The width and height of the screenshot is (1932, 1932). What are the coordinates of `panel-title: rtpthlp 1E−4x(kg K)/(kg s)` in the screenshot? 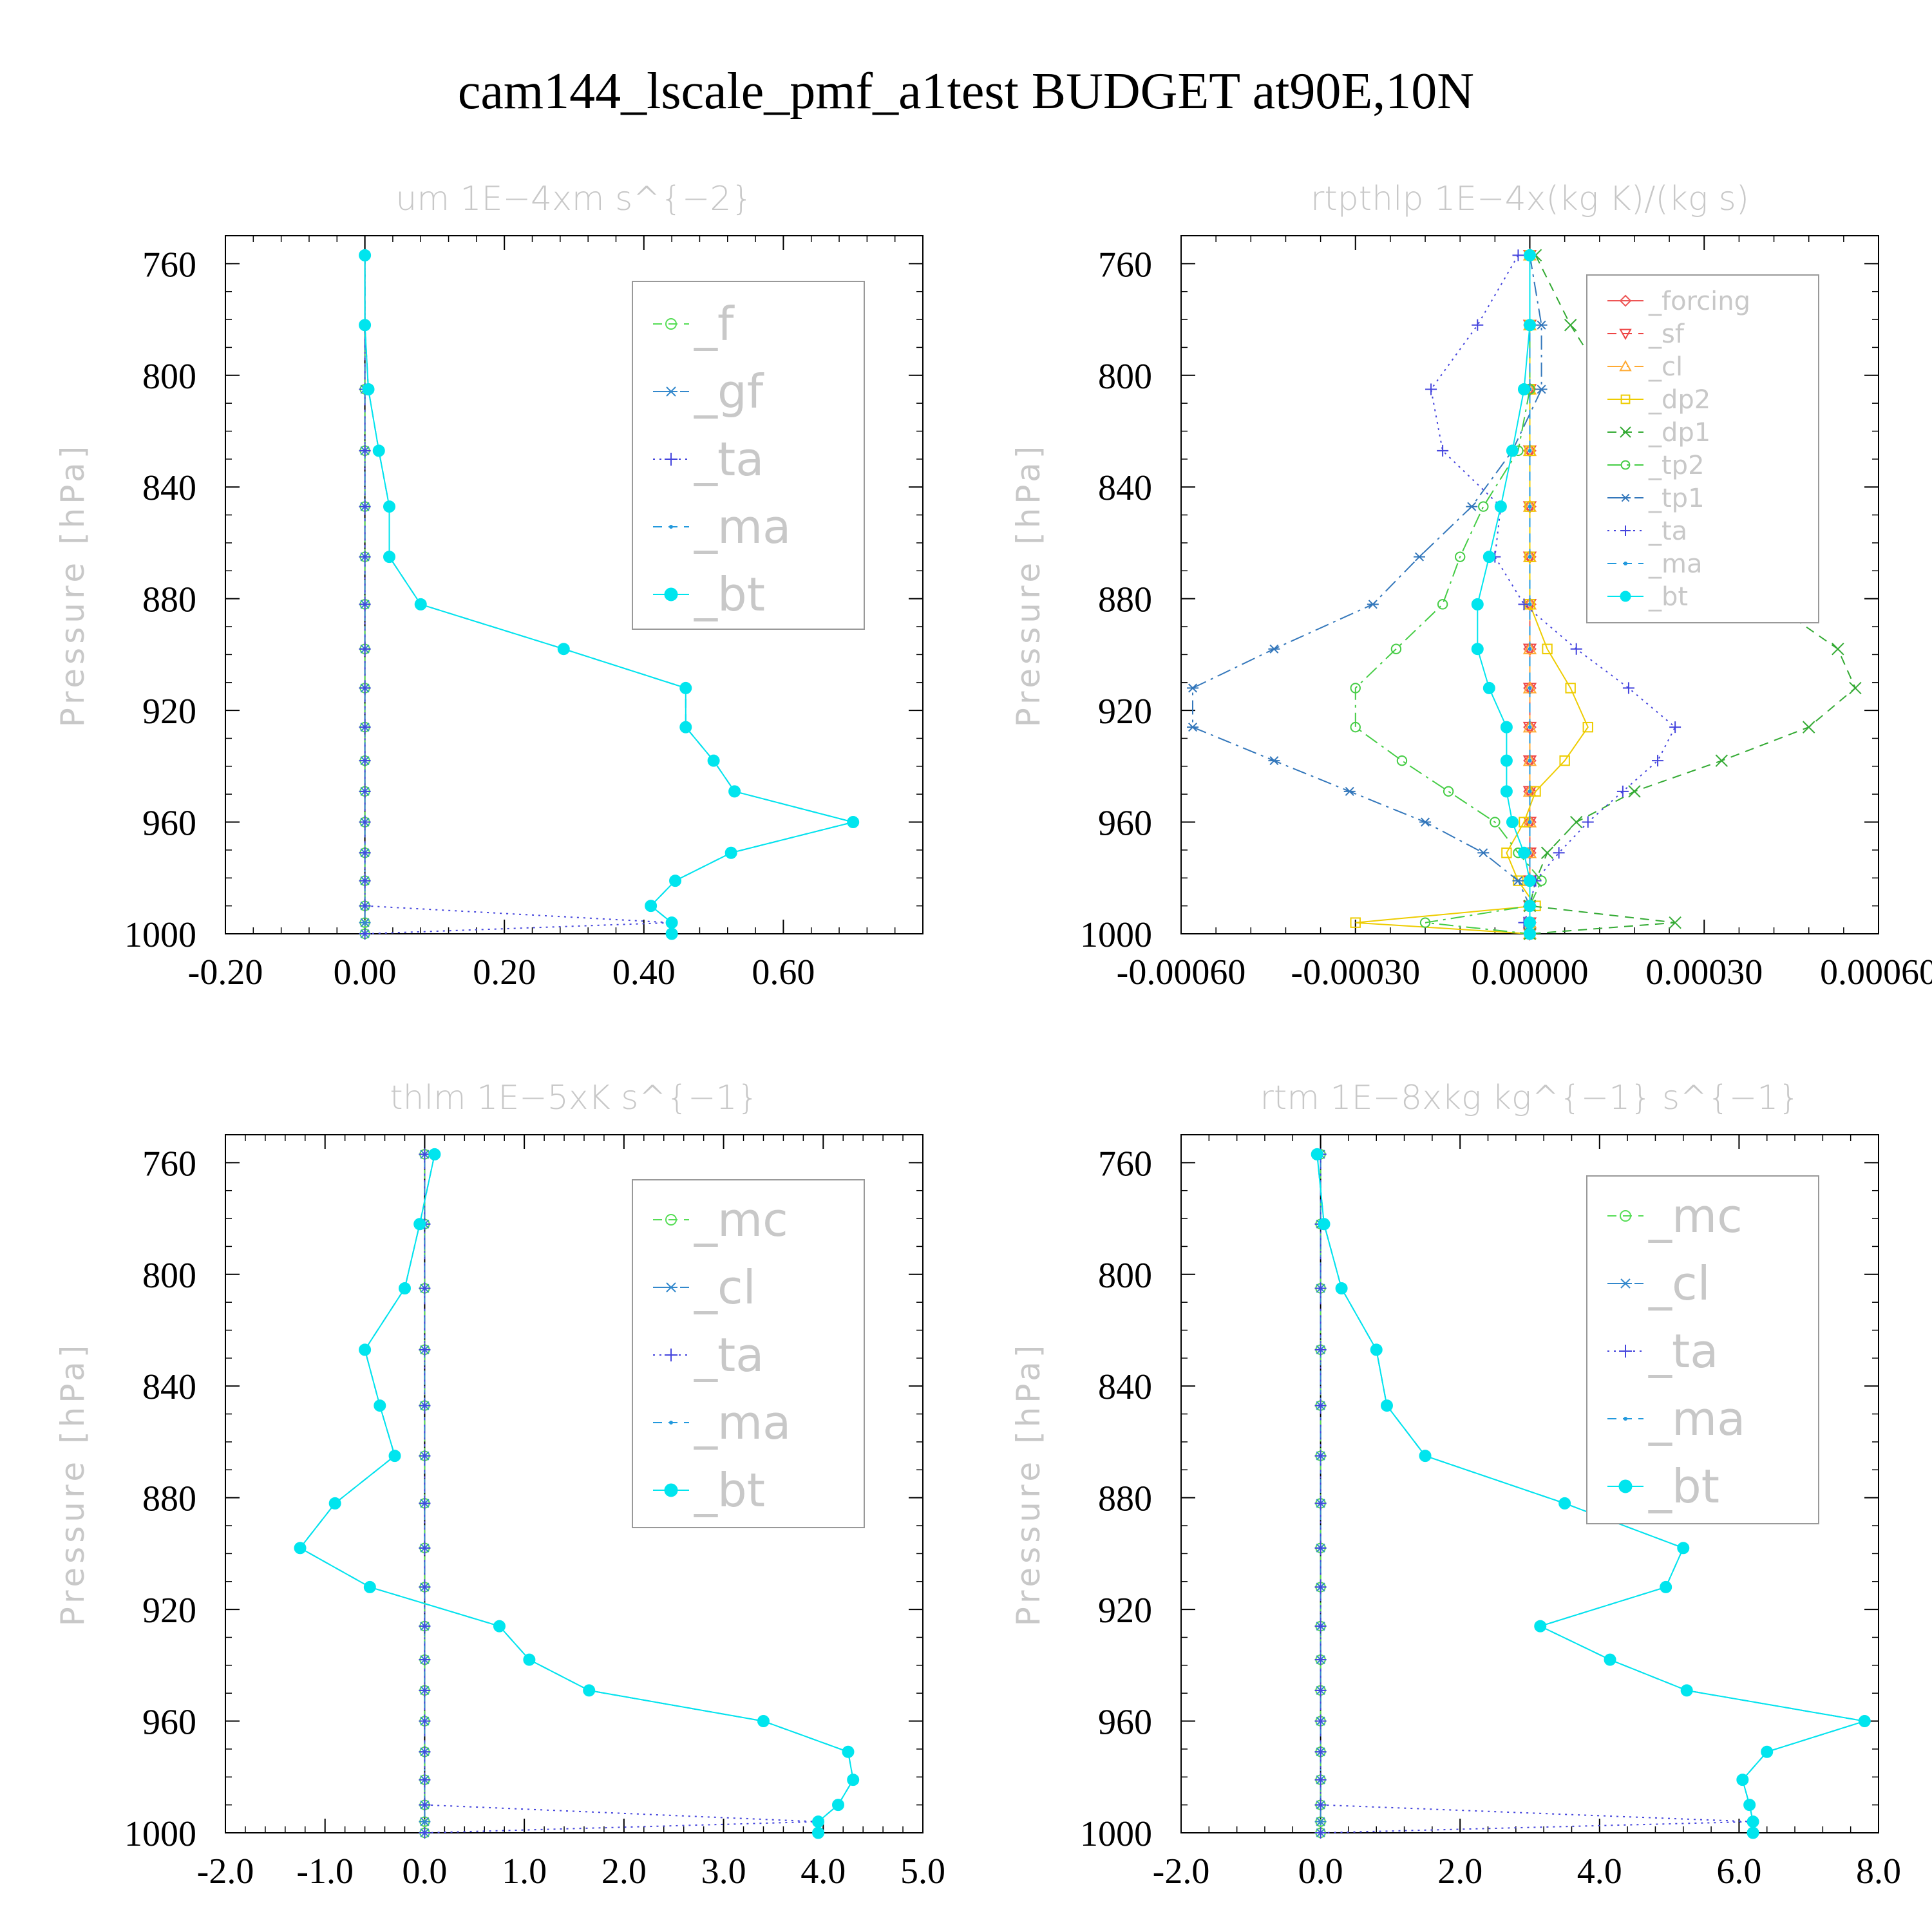 It's located at (1530, 199).